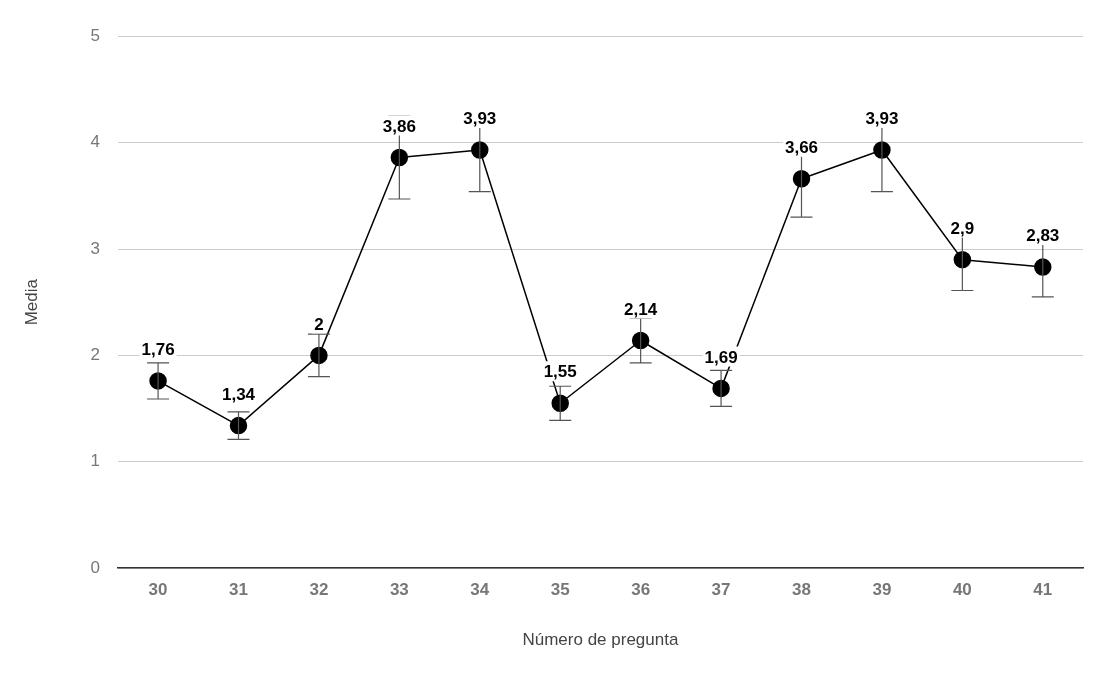 Image resolution: width=1101 pixels, height=673 pixels. Describe the element at coordinates (962, 590) in the screenshot. I see `x-tick-label: 40` at that location.